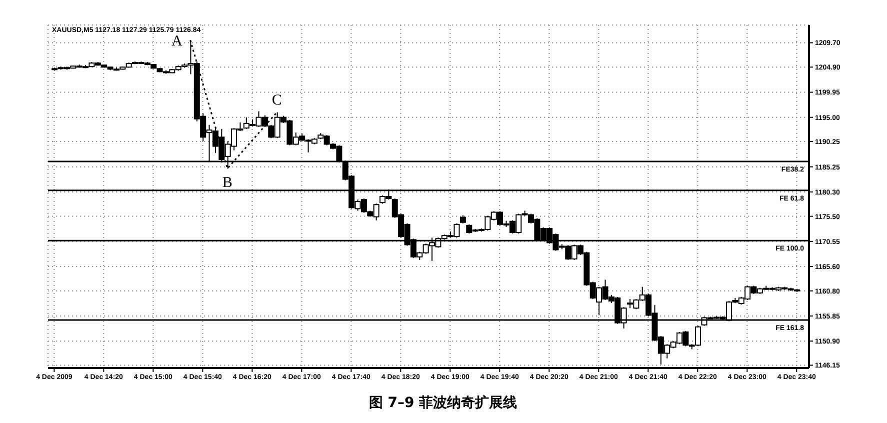  Describe the element at coordinates (227, 183) in the screenshot. I see `annotation: B` at that location.